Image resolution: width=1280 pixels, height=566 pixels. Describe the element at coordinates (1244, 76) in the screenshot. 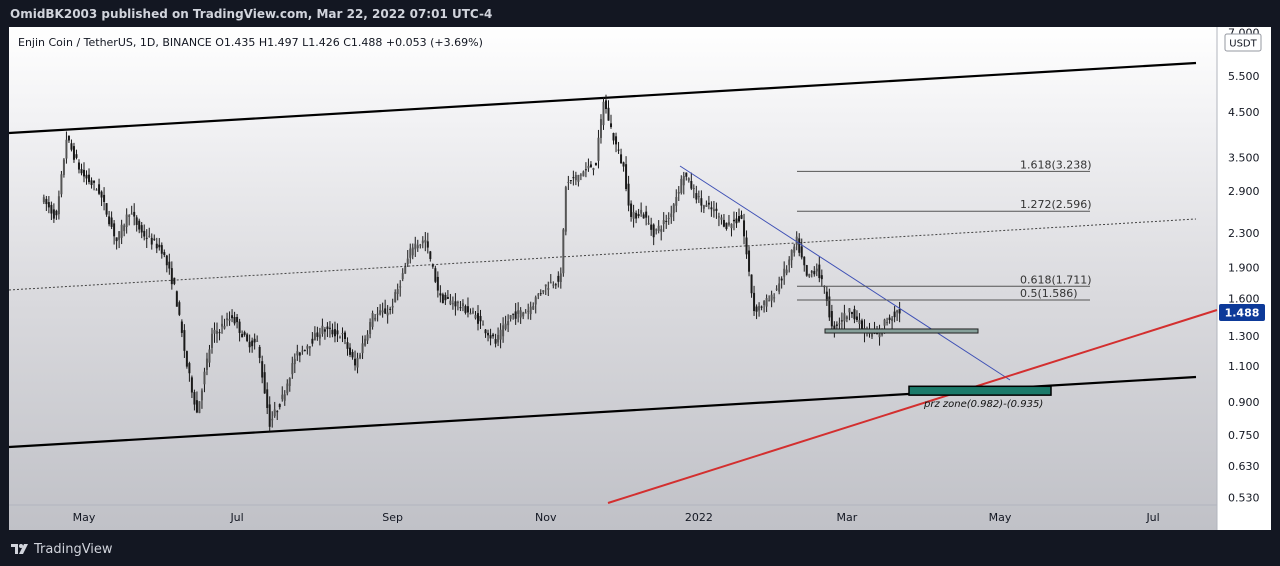

I see `price-tick-label: 5.500` at that location.